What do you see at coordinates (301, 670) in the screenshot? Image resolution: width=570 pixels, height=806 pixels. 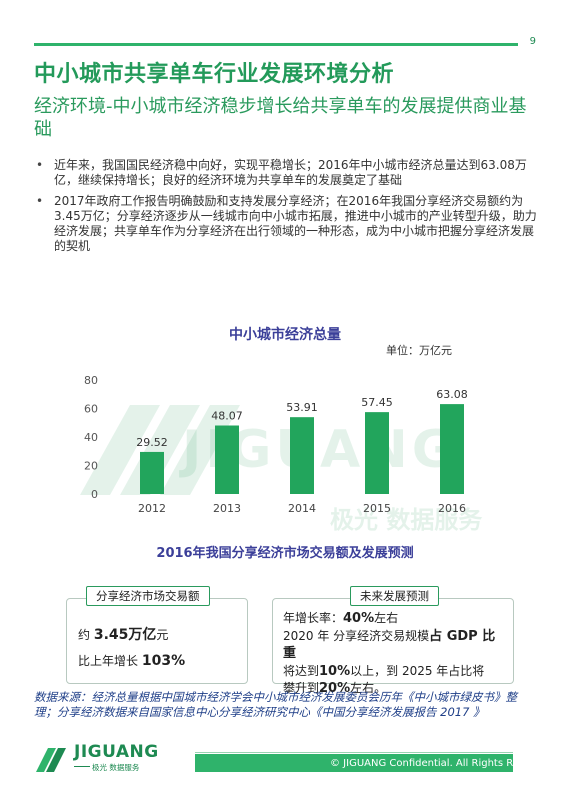 I see `forecast-reach-label: 将达到` at bounding box center [301, 670].